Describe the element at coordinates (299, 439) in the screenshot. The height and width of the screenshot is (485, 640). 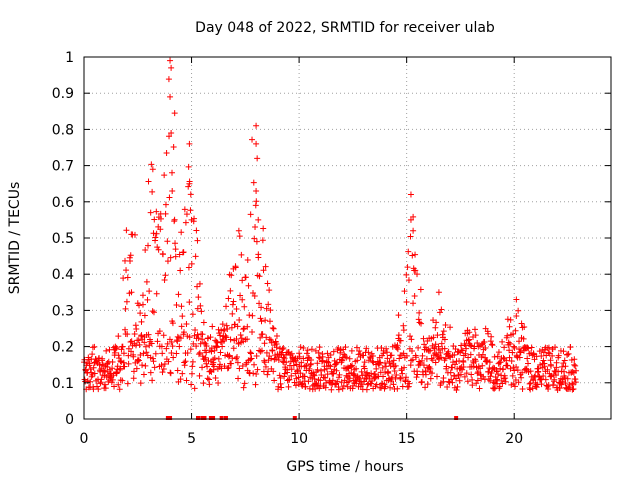
I see `x-tick-label: 10` at that location.